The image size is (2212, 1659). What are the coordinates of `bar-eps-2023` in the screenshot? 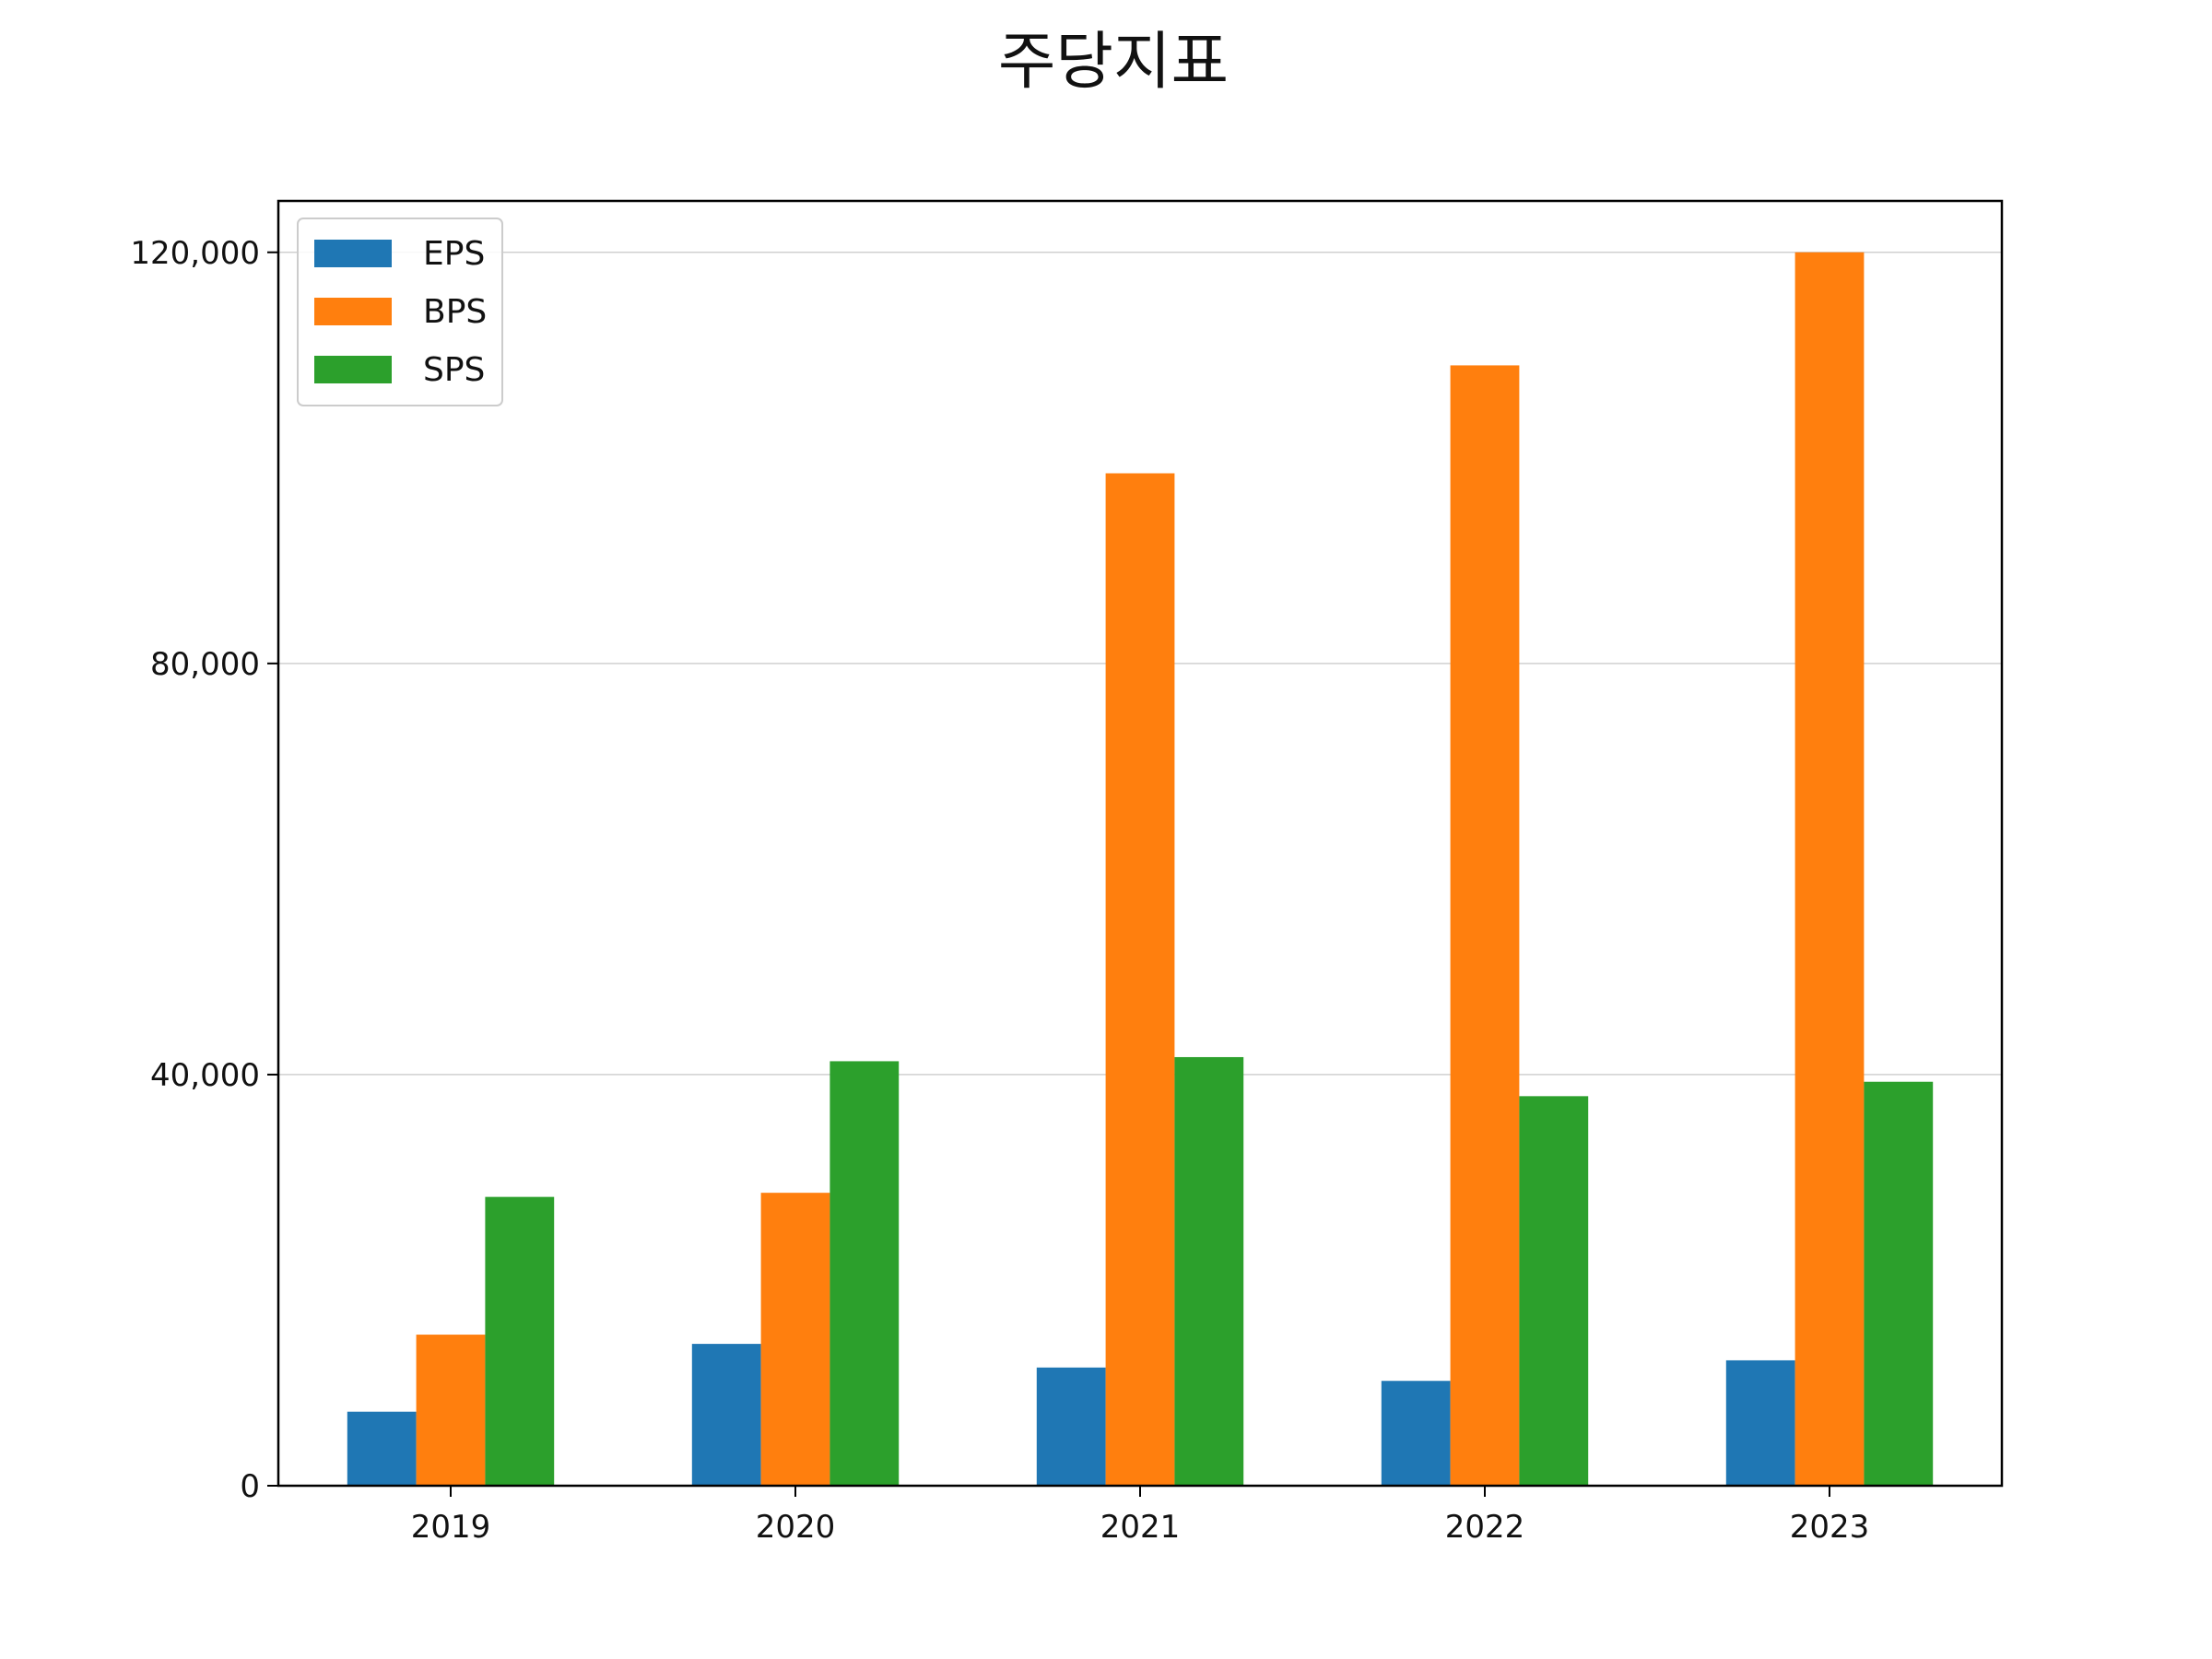 It's located at (1760, 1422).